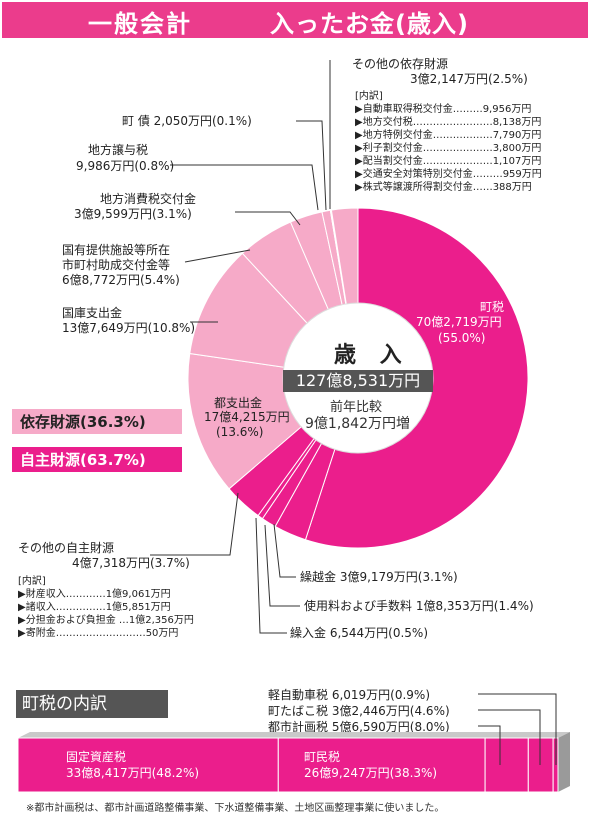 The image size is (590, 824). I want to click on label-kokuyu-amount: 6億8,772万円(5.4%), so click(121, 280).